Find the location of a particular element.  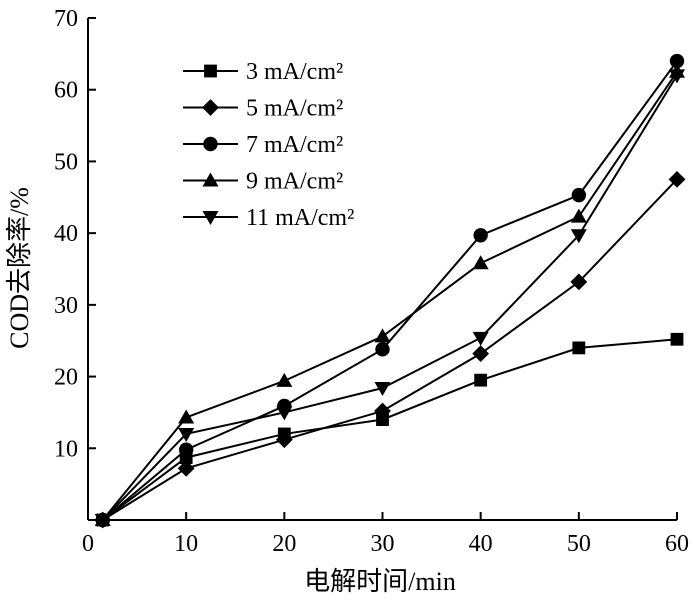

x-tick-label: 60 is located at coordinates (677, 544).